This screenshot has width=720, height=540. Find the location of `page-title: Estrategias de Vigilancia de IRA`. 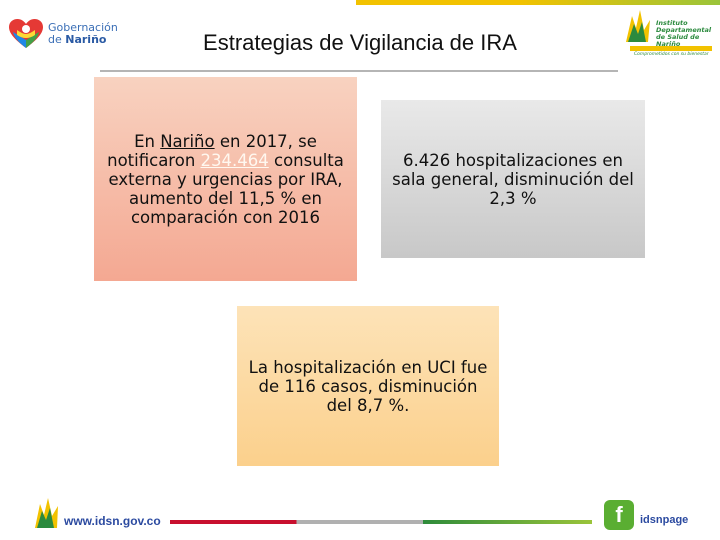

page-title: Estrategias de Vigilancia de IRA is located at coordinates (360, 42).